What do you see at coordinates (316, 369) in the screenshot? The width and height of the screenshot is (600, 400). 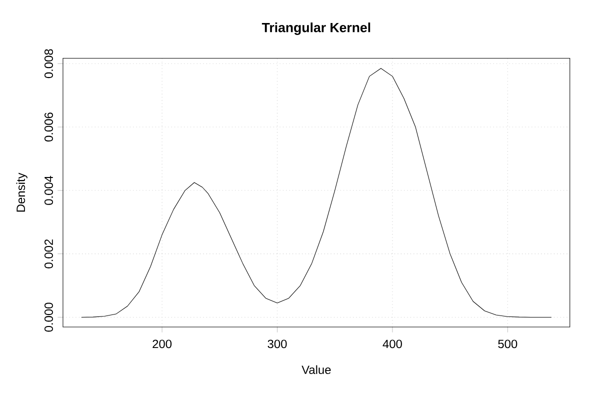 I see `x-axis-title: Value` at bounding box center [316, 369].